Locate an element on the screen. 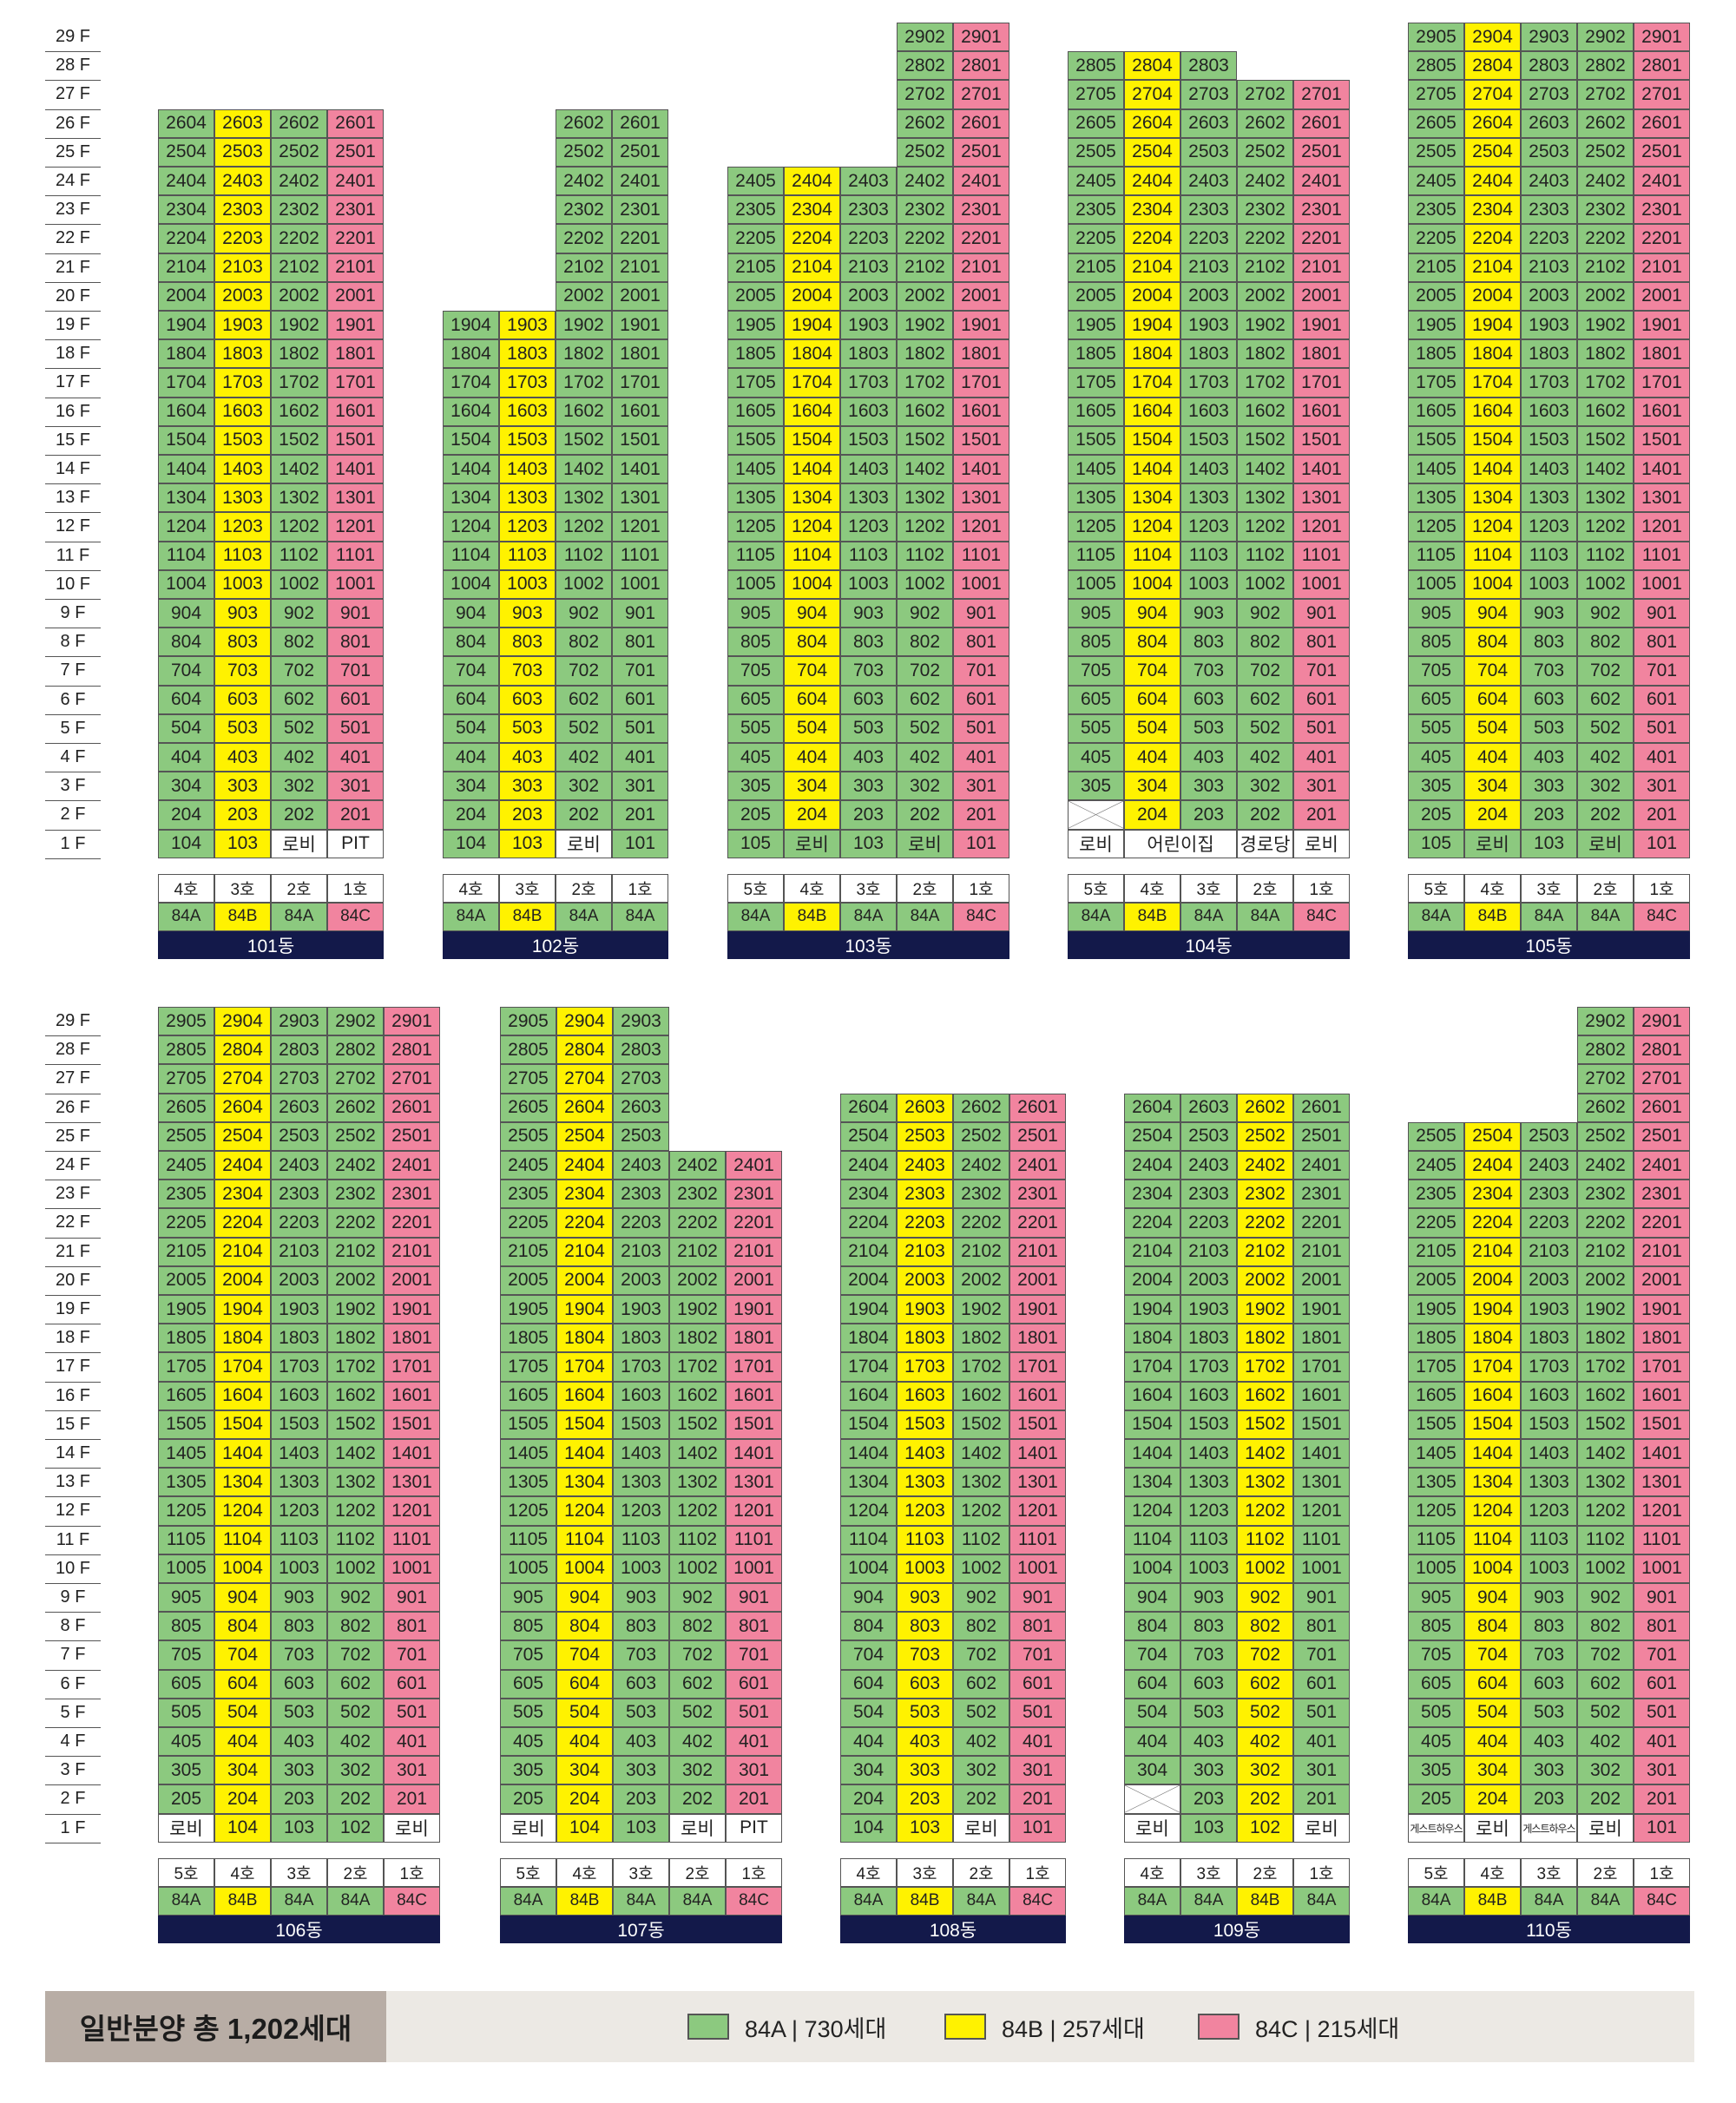 The image size is (1736, 2103). unit-cell: 2302 is located at coordinates (1605, 1194).